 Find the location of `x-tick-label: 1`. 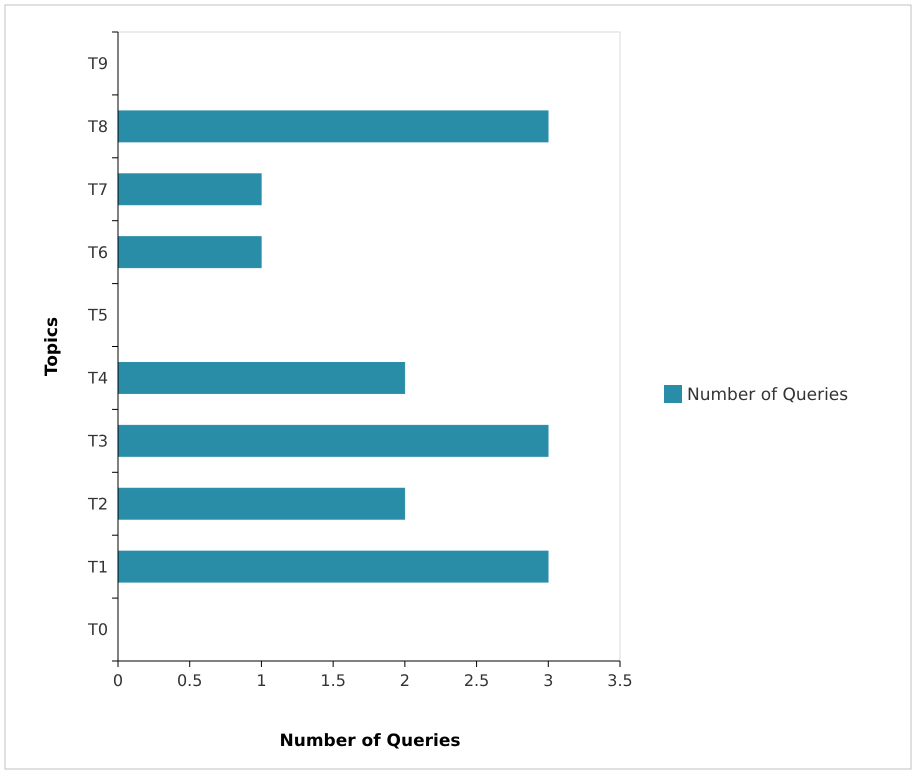

x-tick-label: 1 is located at coordinates (261, 680).